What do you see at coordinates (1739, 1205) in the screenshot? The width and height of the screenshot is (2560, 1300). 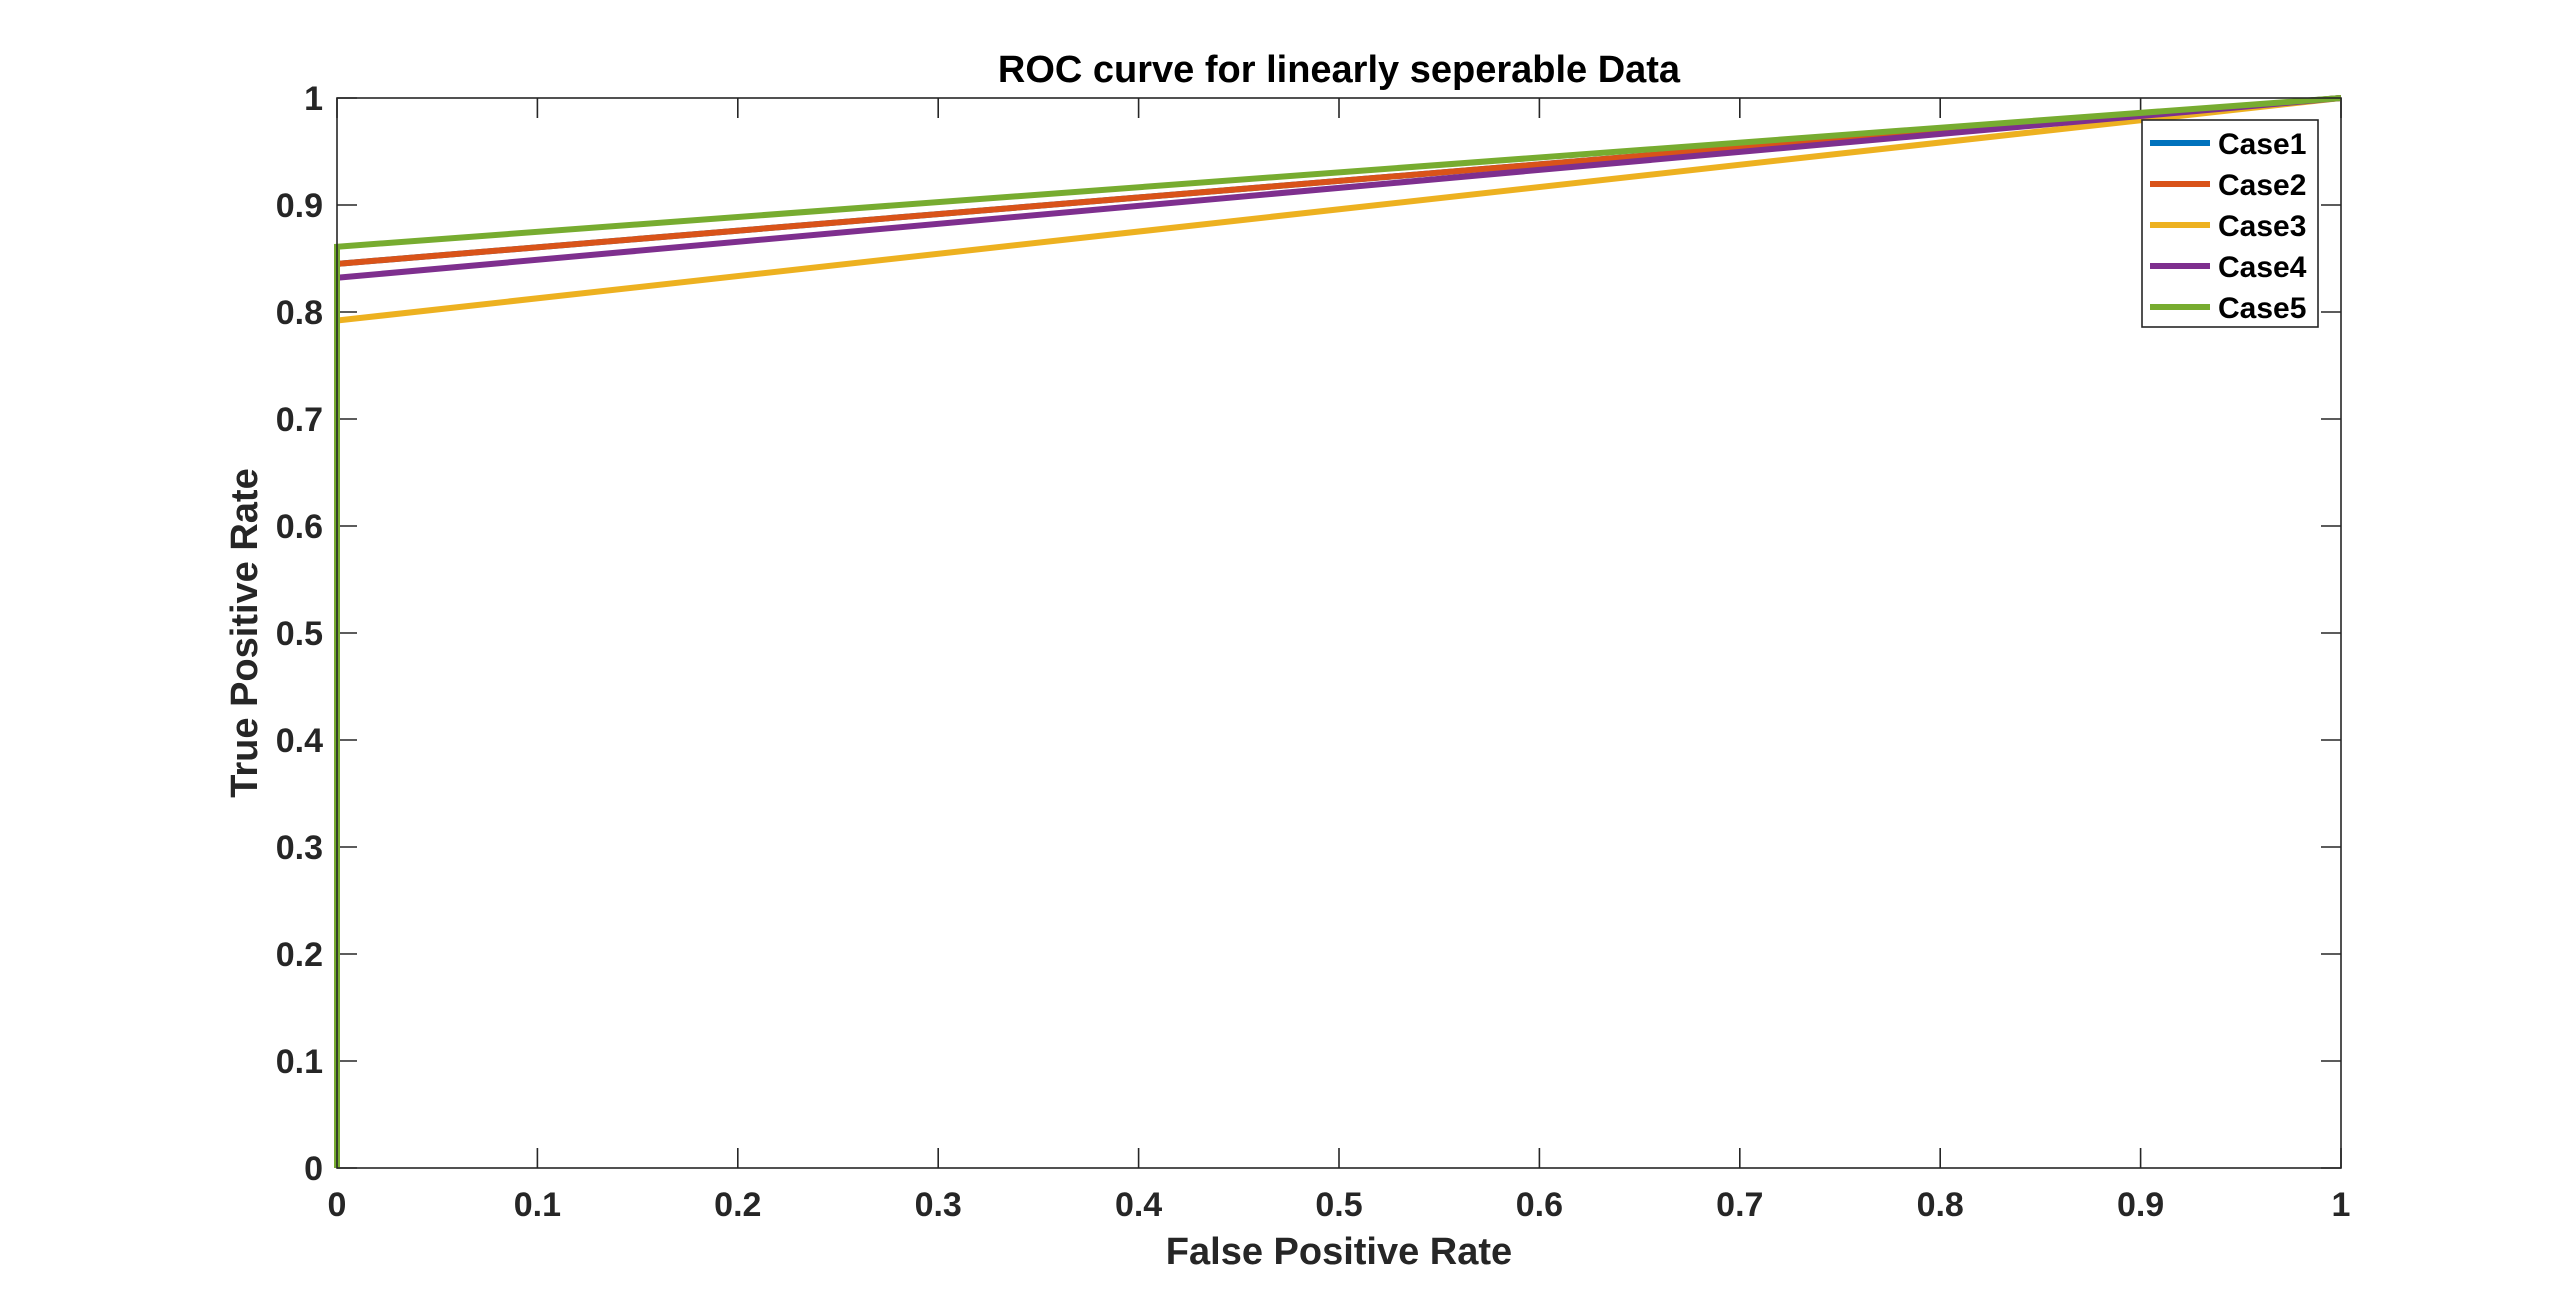 I see `x-tick-label: 0.7` at bounding box center [1739, 1205].